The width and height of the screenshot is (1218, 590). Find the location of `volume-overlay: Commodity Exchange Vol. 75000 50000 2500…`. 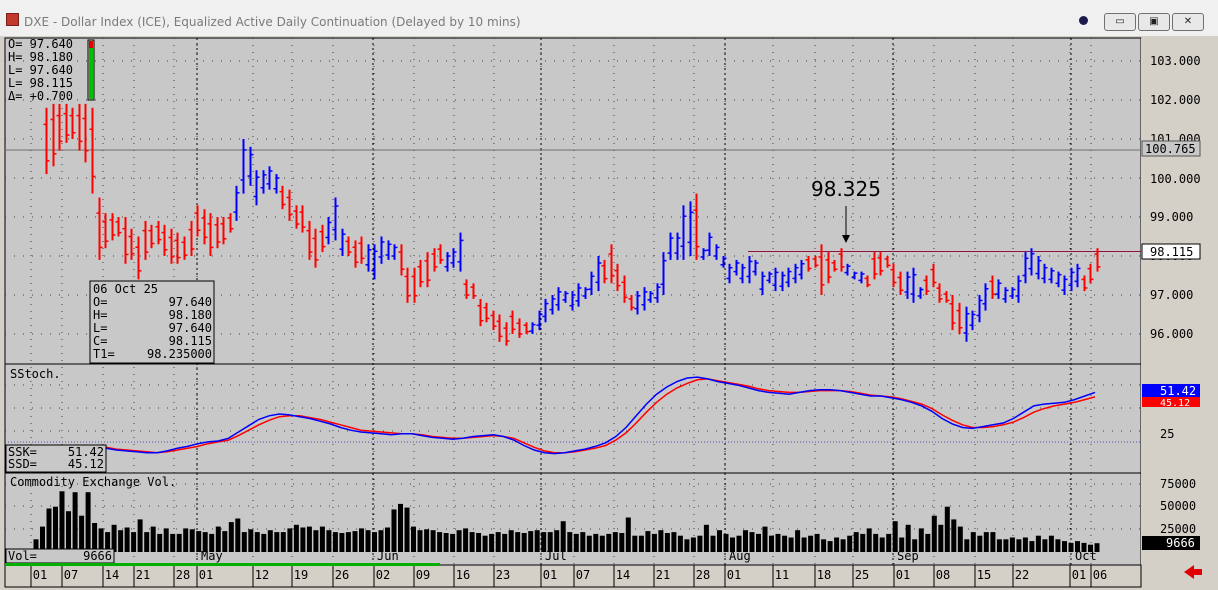

volume-overlay: Commodity Exchange Vol. 75000 50000 2500… is located at coordinates (602, 519).